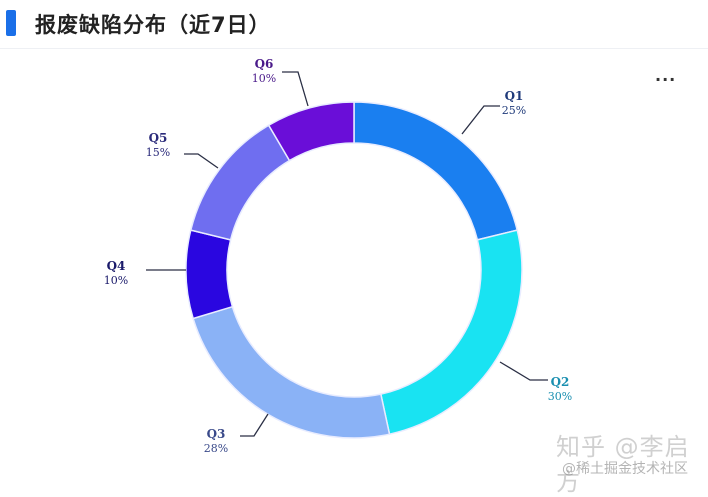  I want to click on donut-segment-q4, so click(209, 274).